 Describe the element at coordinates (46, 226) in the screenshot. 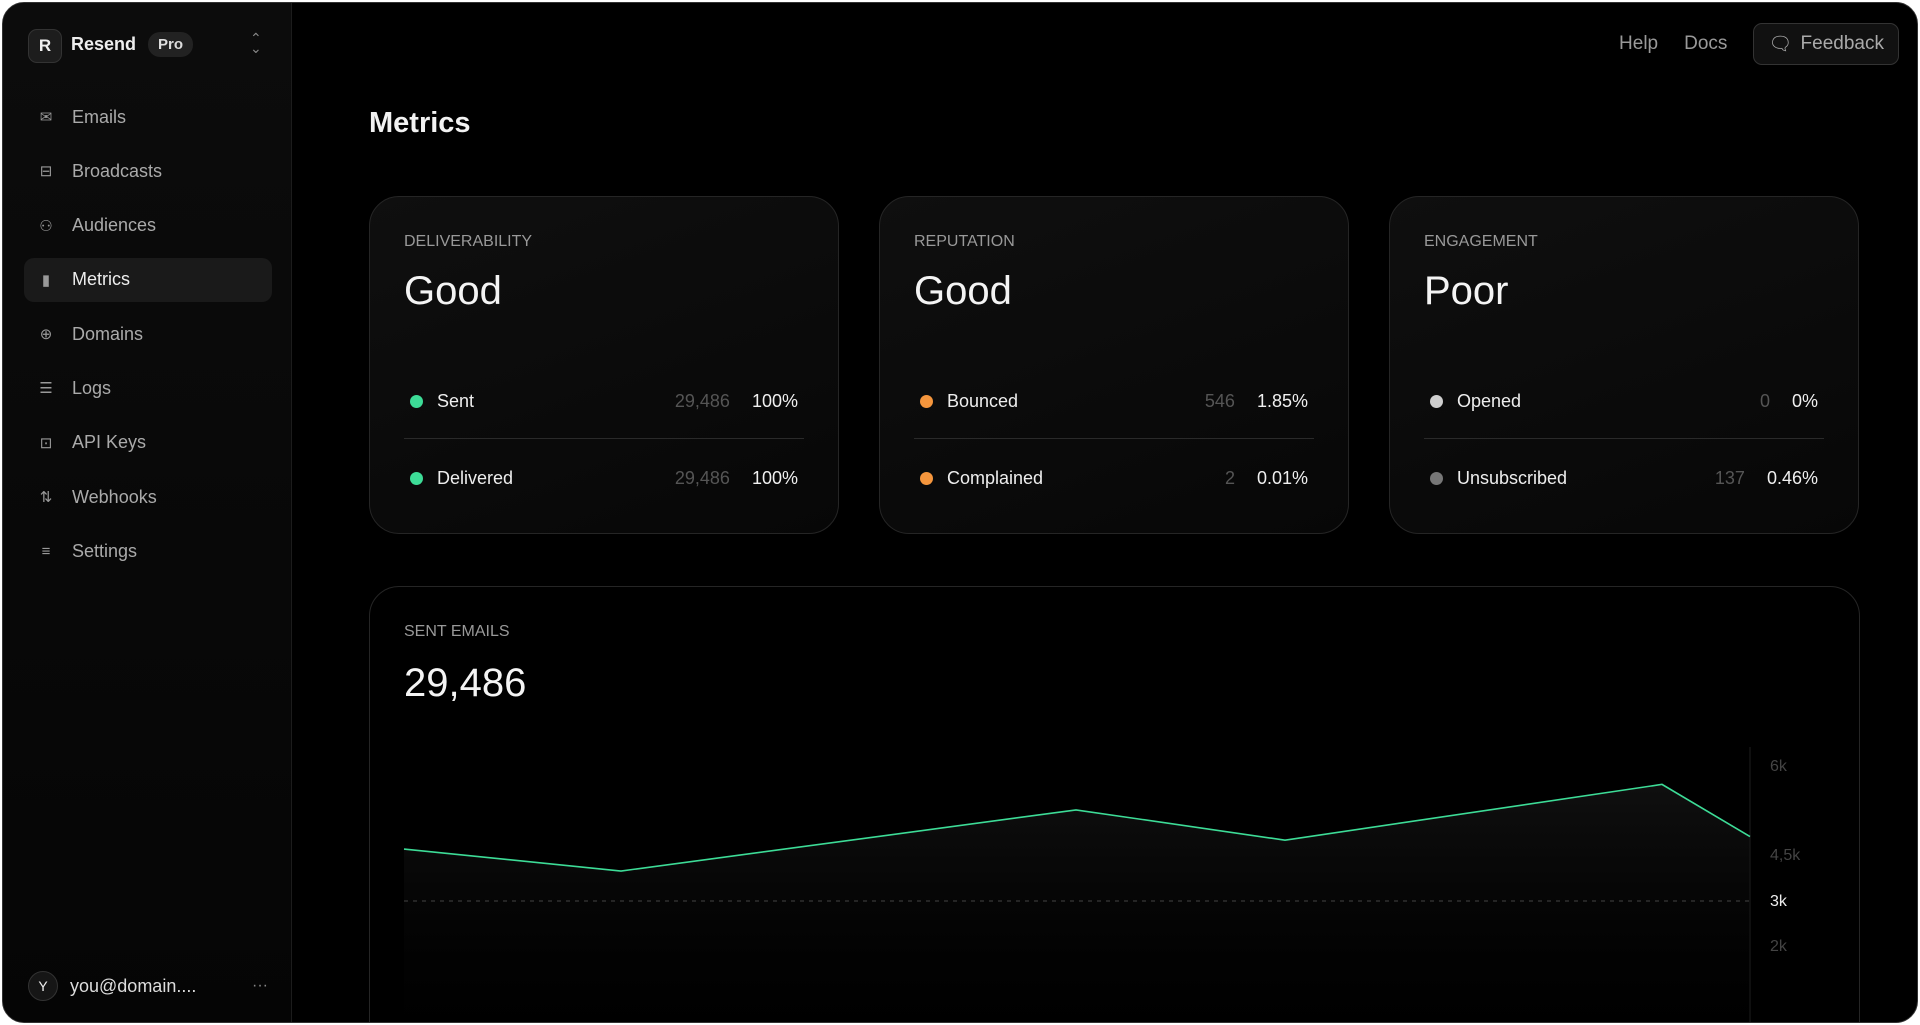

I see `users-icon: ⚇` at that location.